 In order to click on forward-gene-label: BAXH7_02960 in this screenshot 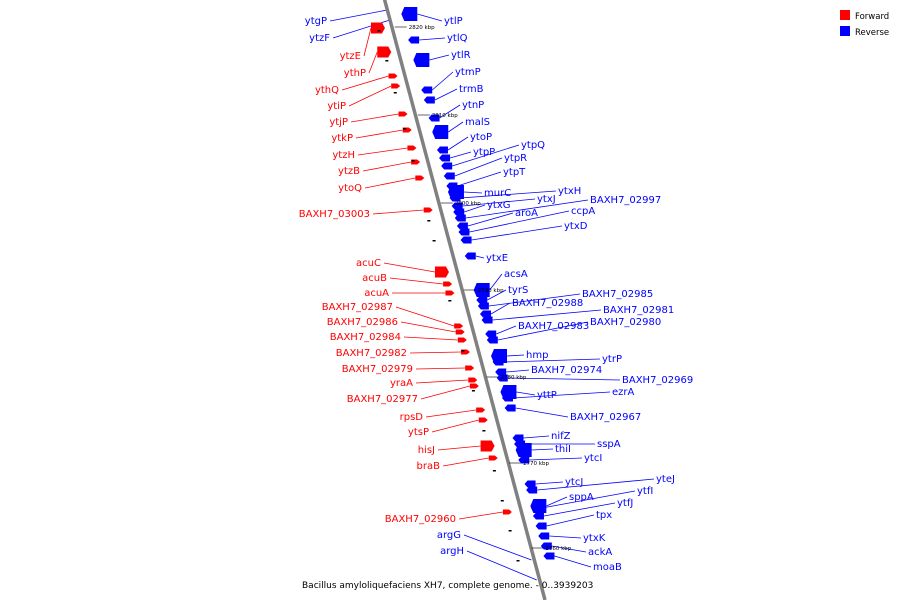, I will do `click(420, 519)`.